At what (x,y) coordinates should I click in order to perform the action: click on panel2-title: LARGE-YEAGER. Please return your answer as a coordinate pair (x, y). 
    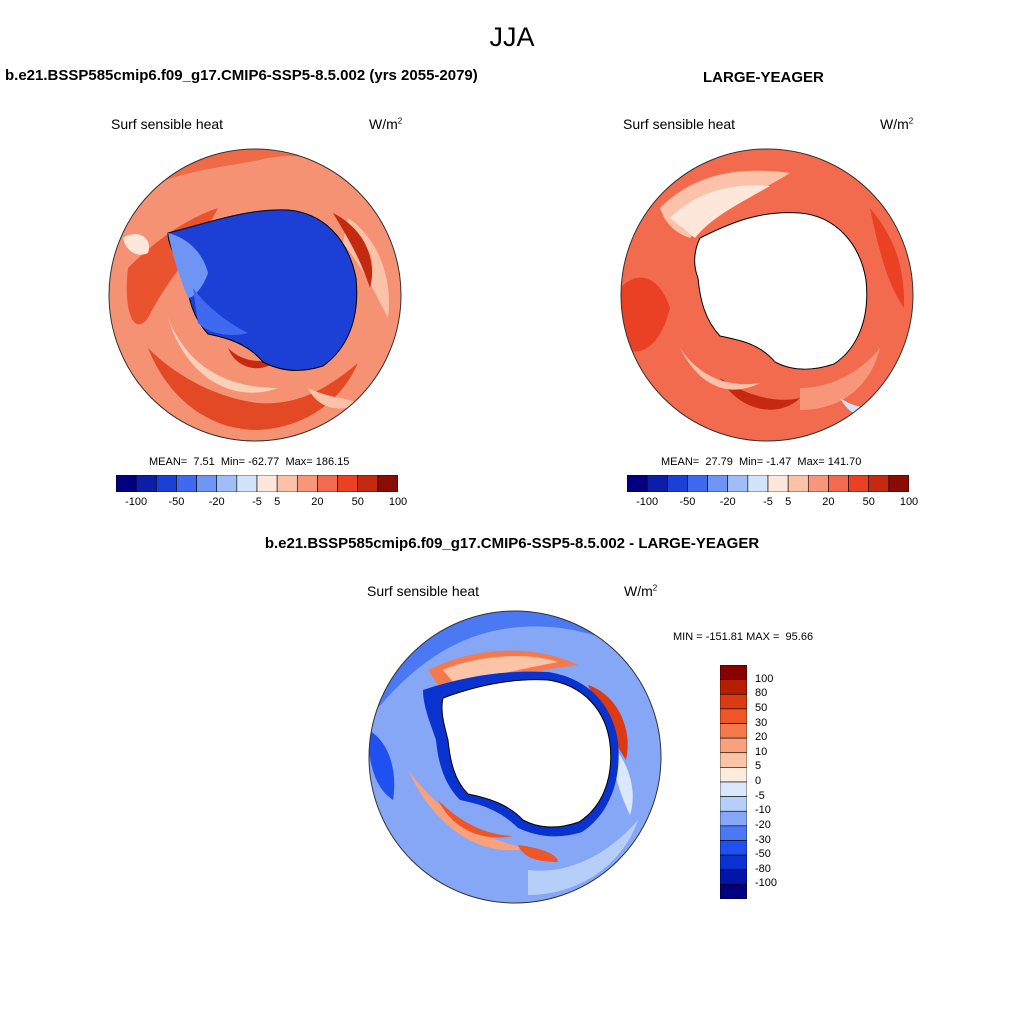
    Looking at the image, I should click on (763, 77).